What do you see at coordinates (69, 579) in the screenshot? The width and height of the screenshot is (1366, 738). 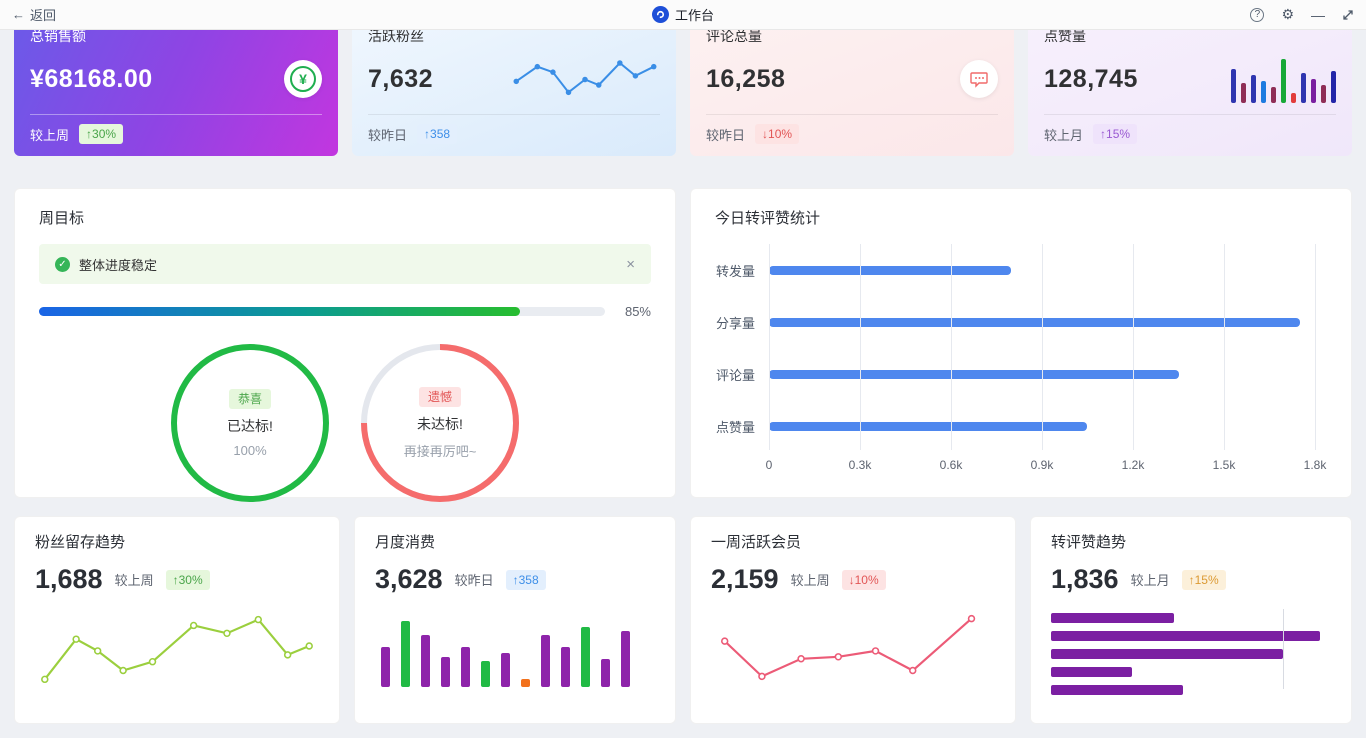 I see `stat-value: 1,688` at bounding box center [69, 579].